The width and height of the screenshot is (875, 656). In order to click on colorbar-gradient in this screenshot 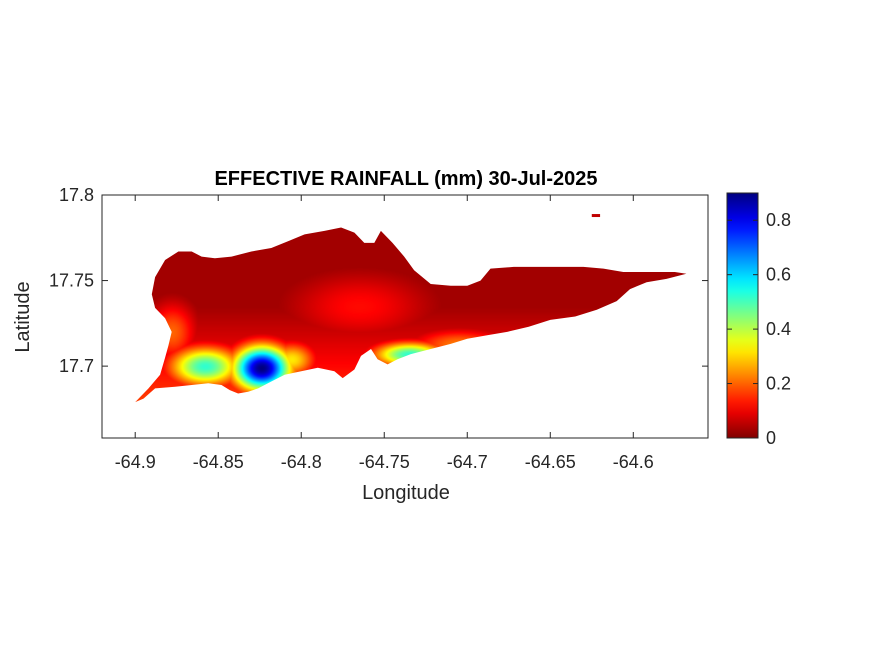, I will do `click(742, 315)`.